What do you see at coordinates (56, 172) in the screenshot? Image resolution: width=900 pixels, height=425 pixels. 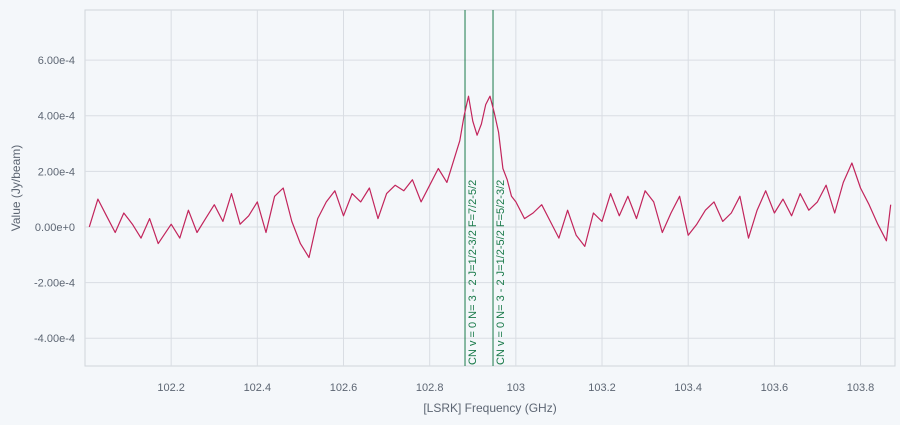 I see `y-tick-label: 2.00e-4` at bounding box center [56, 172].